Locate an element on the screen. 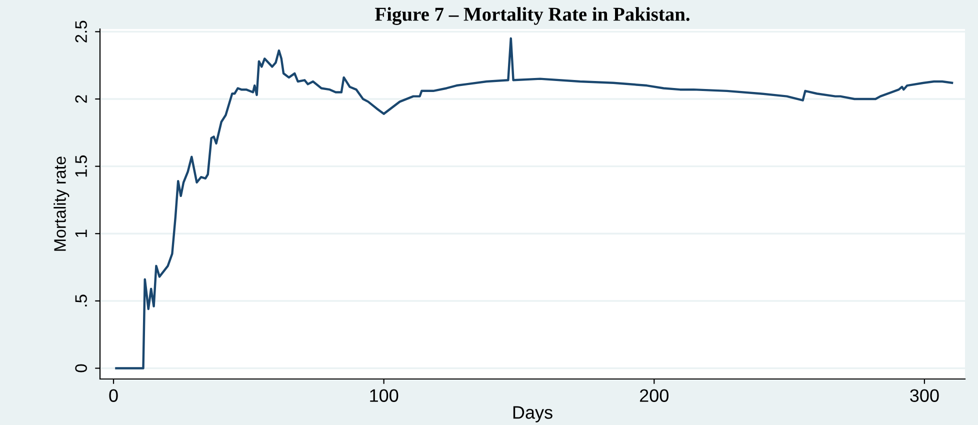 The image size is (978, 425). y-tick-label: 2 is located at coordinates (81, 99).